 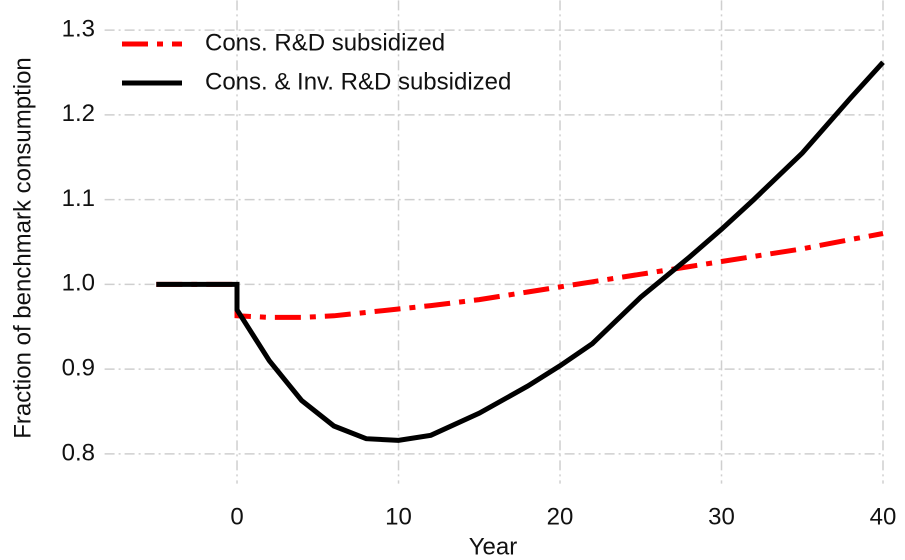 What do you see at coordinates (22, 248) in the screenshot?
I see `y-axis-label: Fraction of benchmark consumption` at bounding box center [22, 248].